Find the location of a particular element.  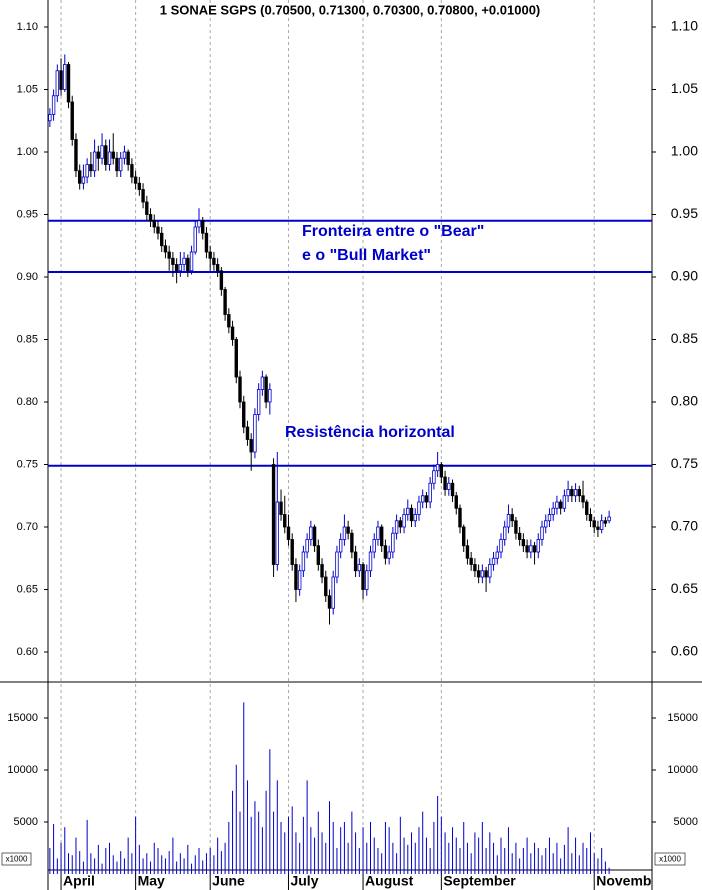

x-tick-label: April is located at coordinates (79, 881).